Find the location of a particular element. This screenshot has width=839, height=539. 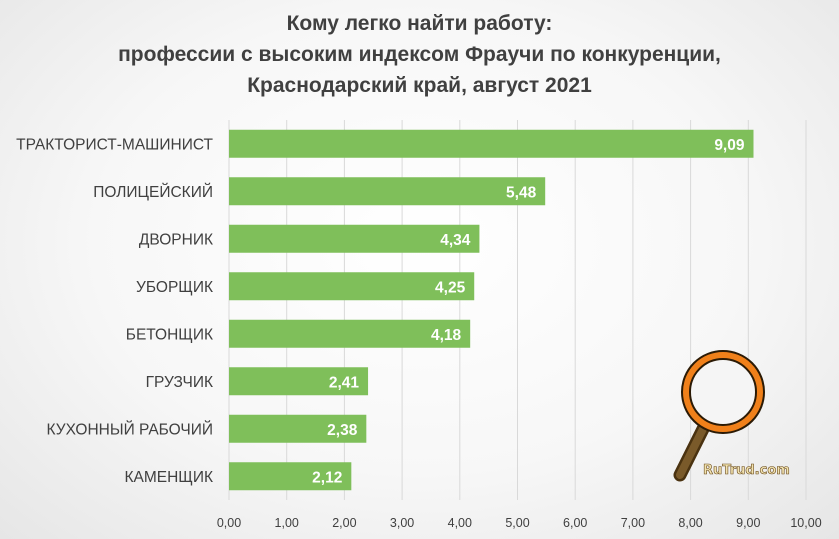

category-label: ТРАКТОРИСТ-МАШИНИСТ is located at coordinates (114, 144).